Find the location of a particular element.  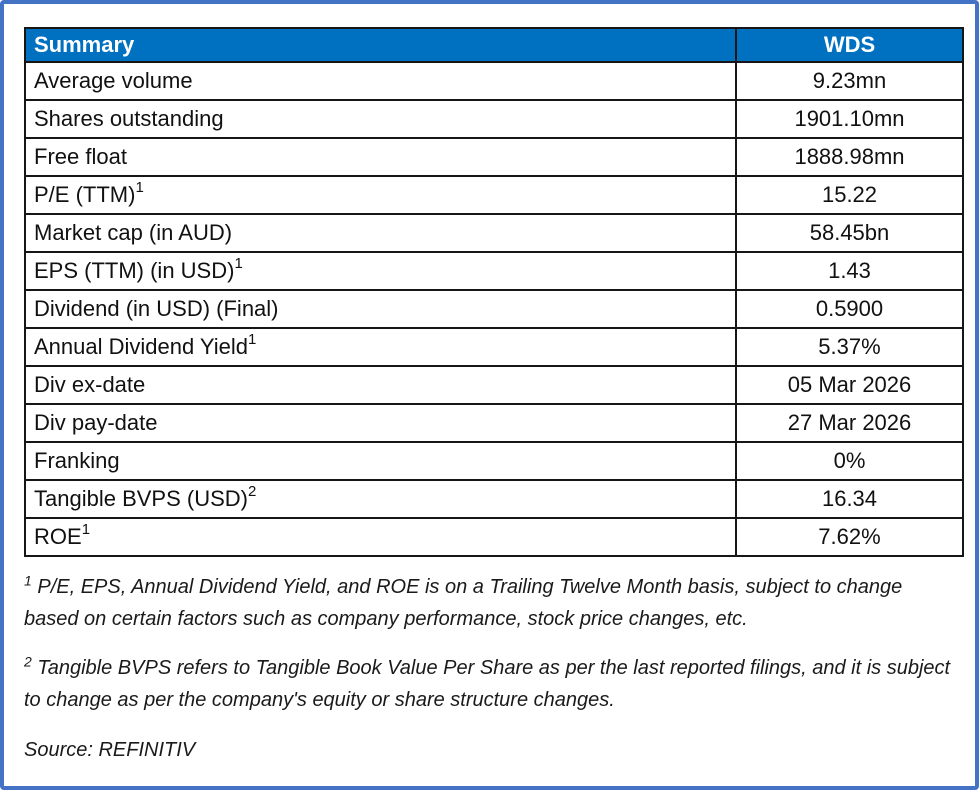

table-row: Div ex-date 05 Mar 2026 is located at coordinates (494, 385).